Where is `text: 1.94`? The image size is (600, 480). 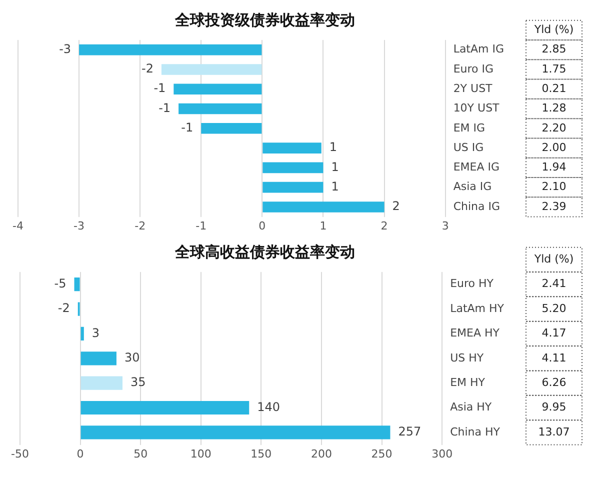
text: 1.94 is located at coordinates (554, 167).